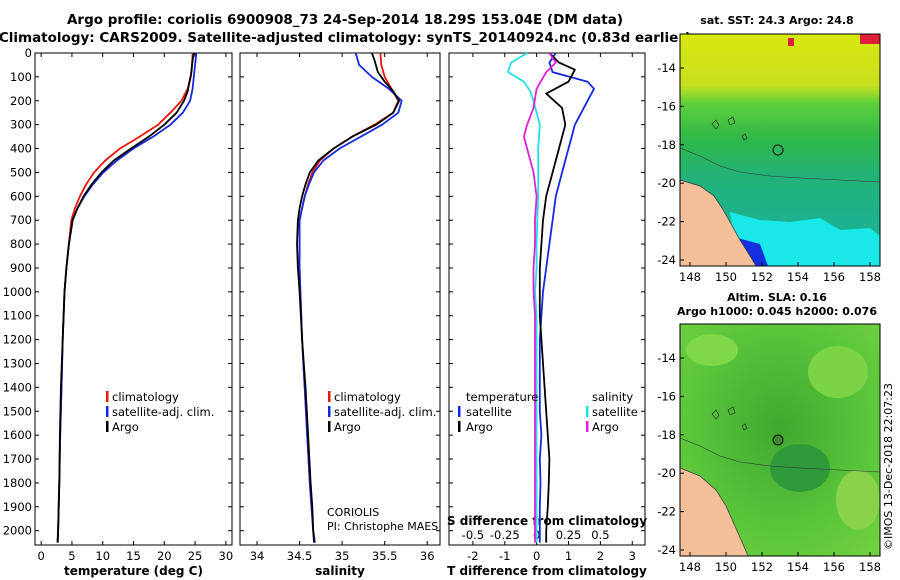 Image resolution: width=900 pixels, height=580 pixels. Describe the element at coordinates (524, 297) in the screenshot. I see `series-line-s-satellite` at that location.